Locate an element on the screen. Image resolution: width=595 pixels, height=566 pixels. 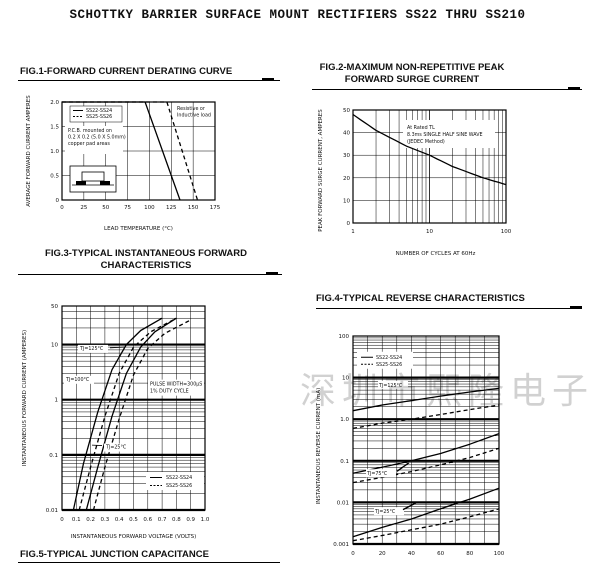
fig3-y-tick-label: 10 is located at coordinates (54, 346).